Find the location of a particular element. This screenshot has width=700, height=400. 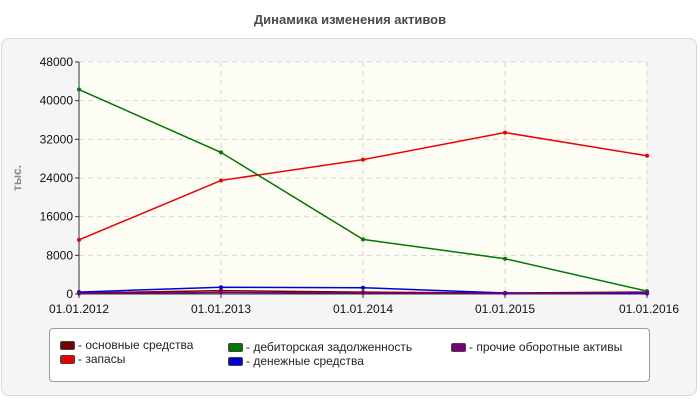

y-tick-label: 16000 is located at coordinates (57, 217).